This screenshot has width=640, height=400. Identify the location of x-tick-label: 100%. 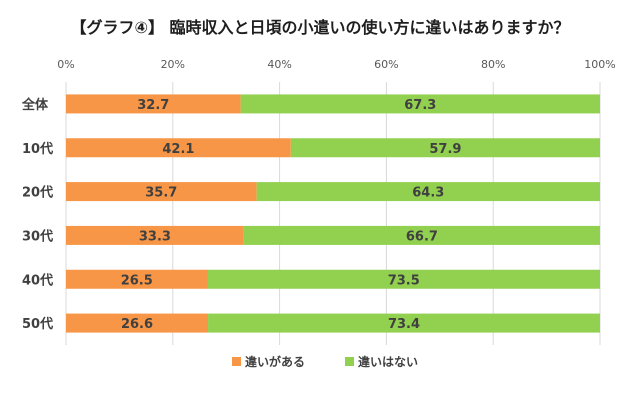
(599, 64).